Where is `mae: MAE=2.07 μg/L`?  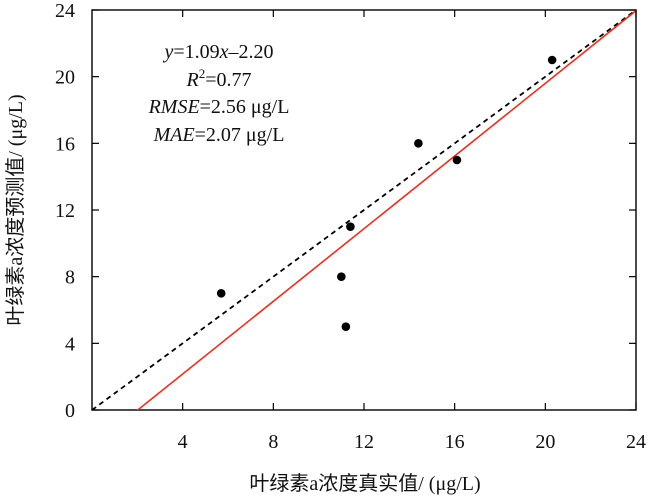
mae: MAE=2.07 μg/L is located at coordinates (219, 135).